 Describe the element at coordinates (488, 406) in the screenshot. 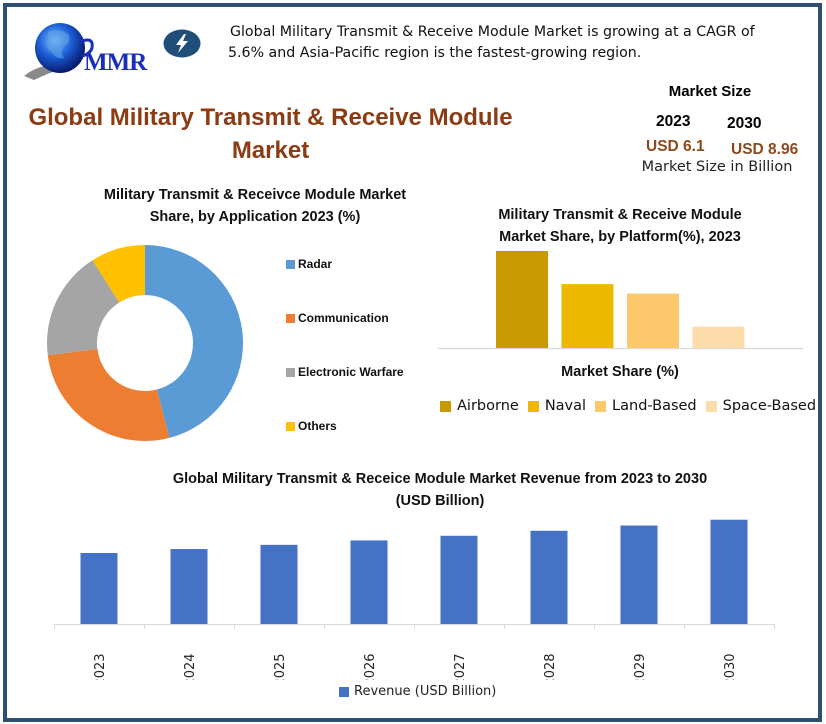

I see `legend-label: Airborne` at that location.